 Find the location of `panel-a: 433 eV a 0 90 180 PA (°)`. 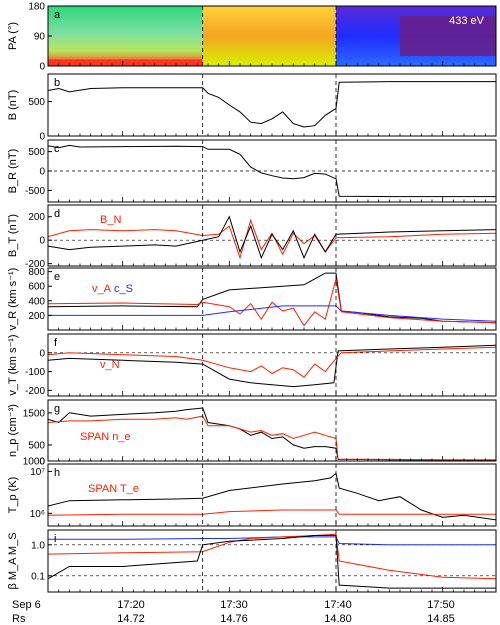

panel-a: 433 eV a 0 90 180 PA (°) is located at coordinates (252, 37).